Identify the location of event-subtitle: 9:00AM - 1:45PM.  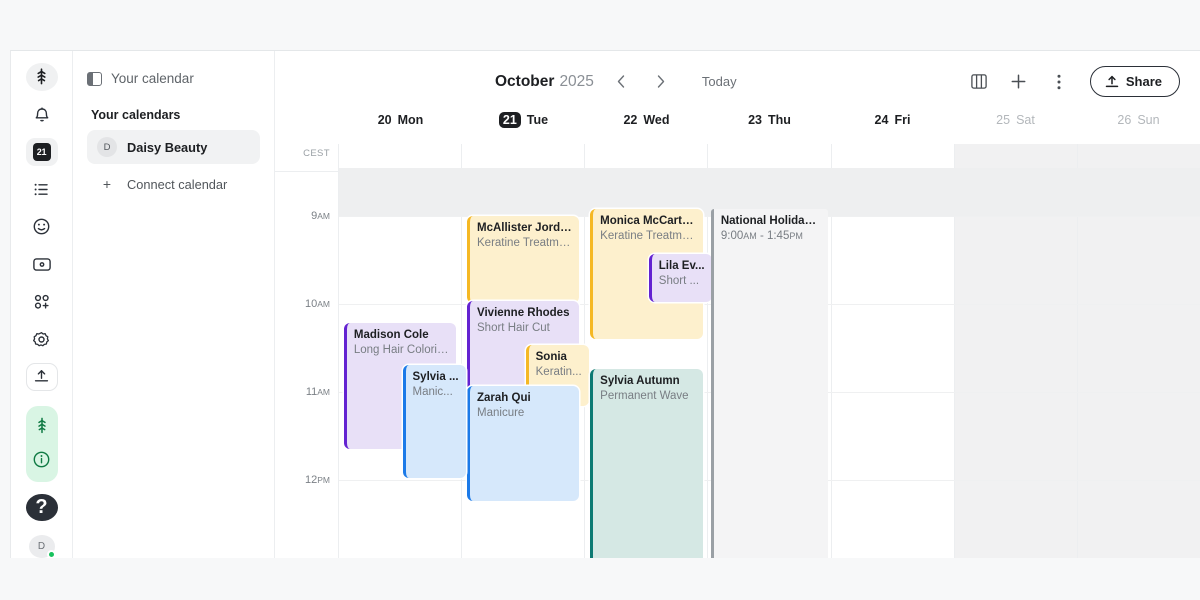
(761, 236).